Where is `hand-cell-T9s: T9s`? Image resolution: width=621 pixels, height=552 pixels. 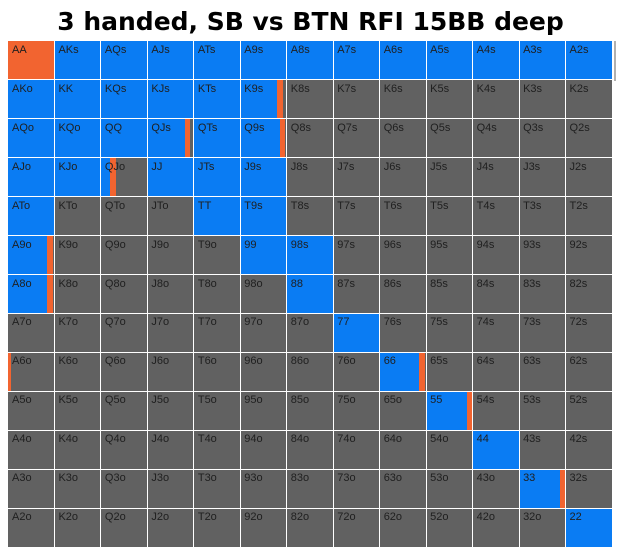 hand-cell-T9s: T9s is located at coordinates (263, 216).